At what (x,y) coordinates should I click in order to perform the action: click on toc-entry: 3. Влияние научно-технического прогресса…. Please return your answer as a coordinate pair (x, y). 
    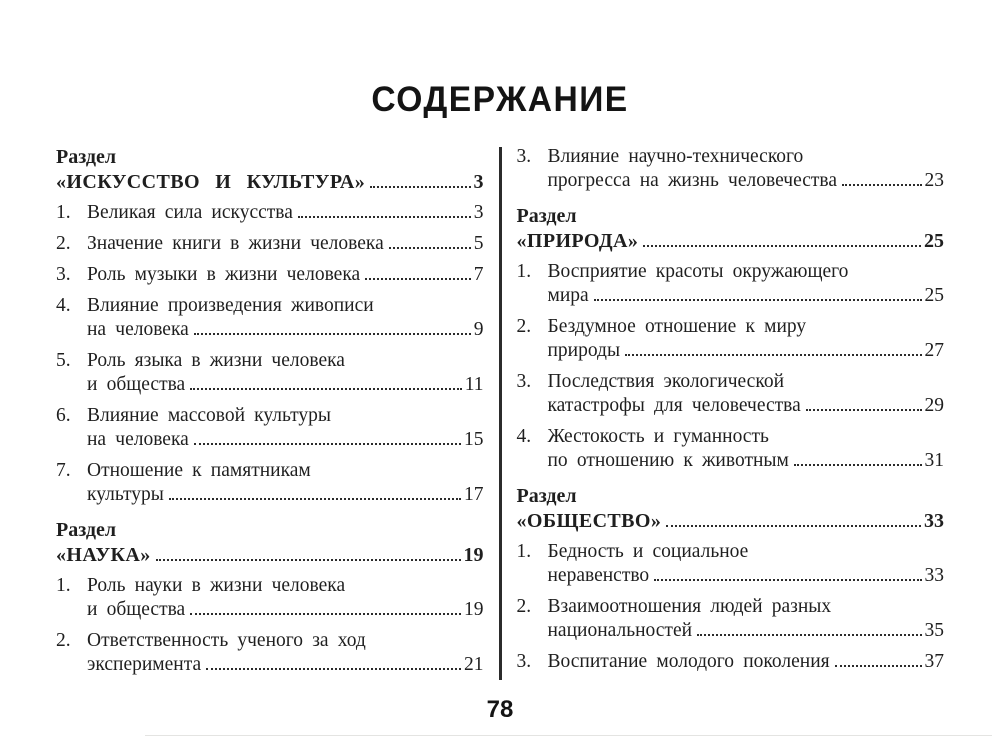
    Looking at the image, I should click on (731, 169).